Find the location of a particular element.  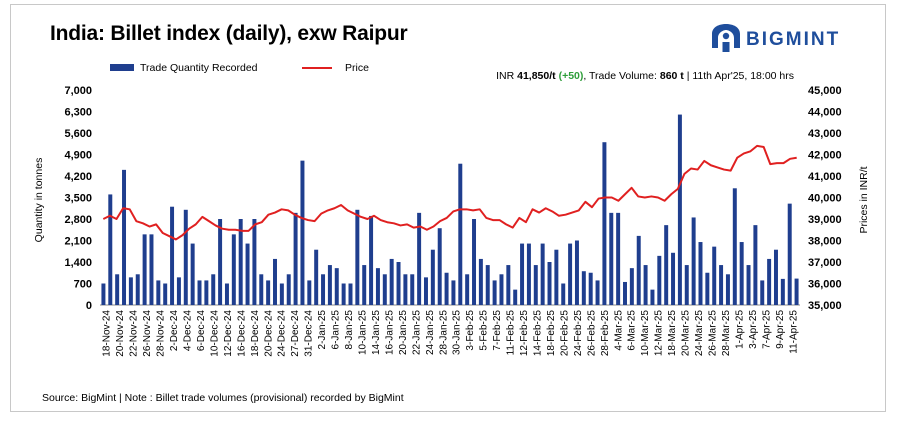

x-tick-label: 30-Jan-25 is located at coordinates (457, 332).